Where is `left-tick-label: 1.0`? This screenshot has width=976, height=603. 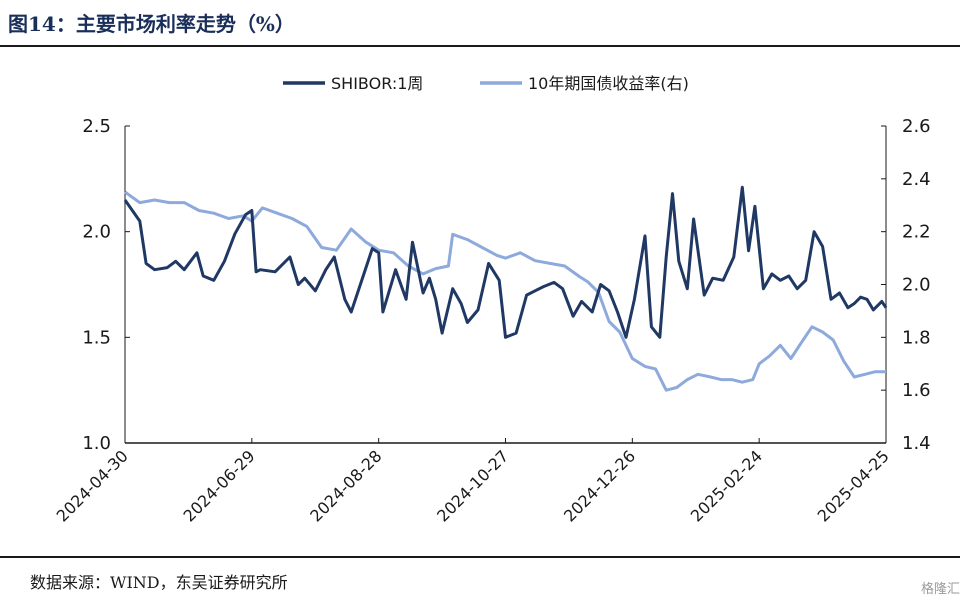 left-tick-label: 1.0 is located at coordinates (96, 443).